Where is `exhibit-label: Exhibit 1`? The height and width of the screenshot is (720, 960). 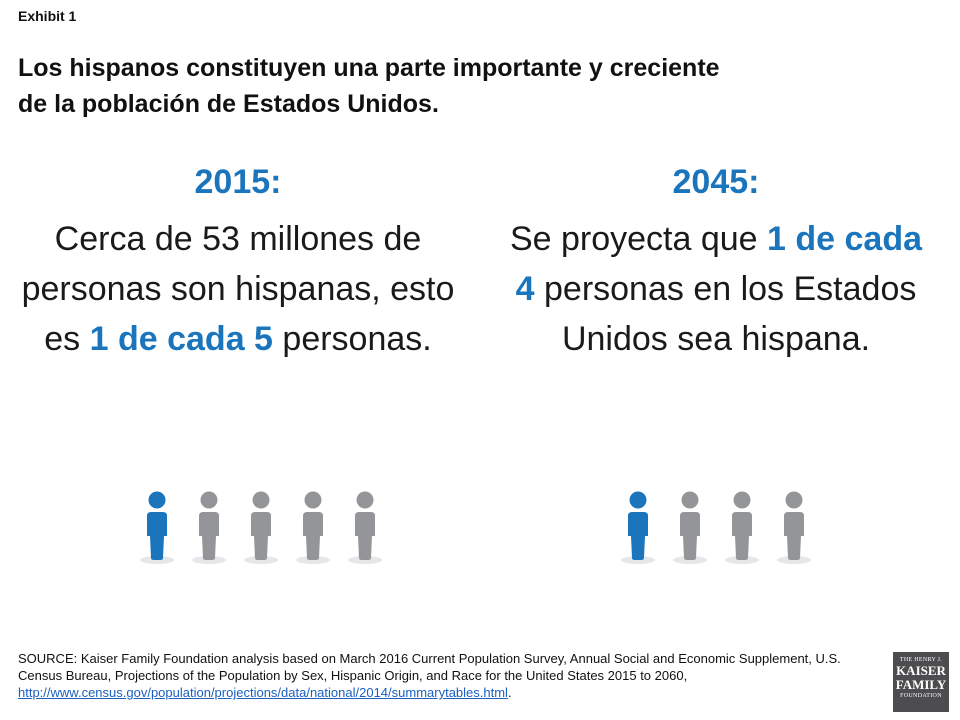 exhibit-label: Exhibit 1 is located at coordinates (47, 16).